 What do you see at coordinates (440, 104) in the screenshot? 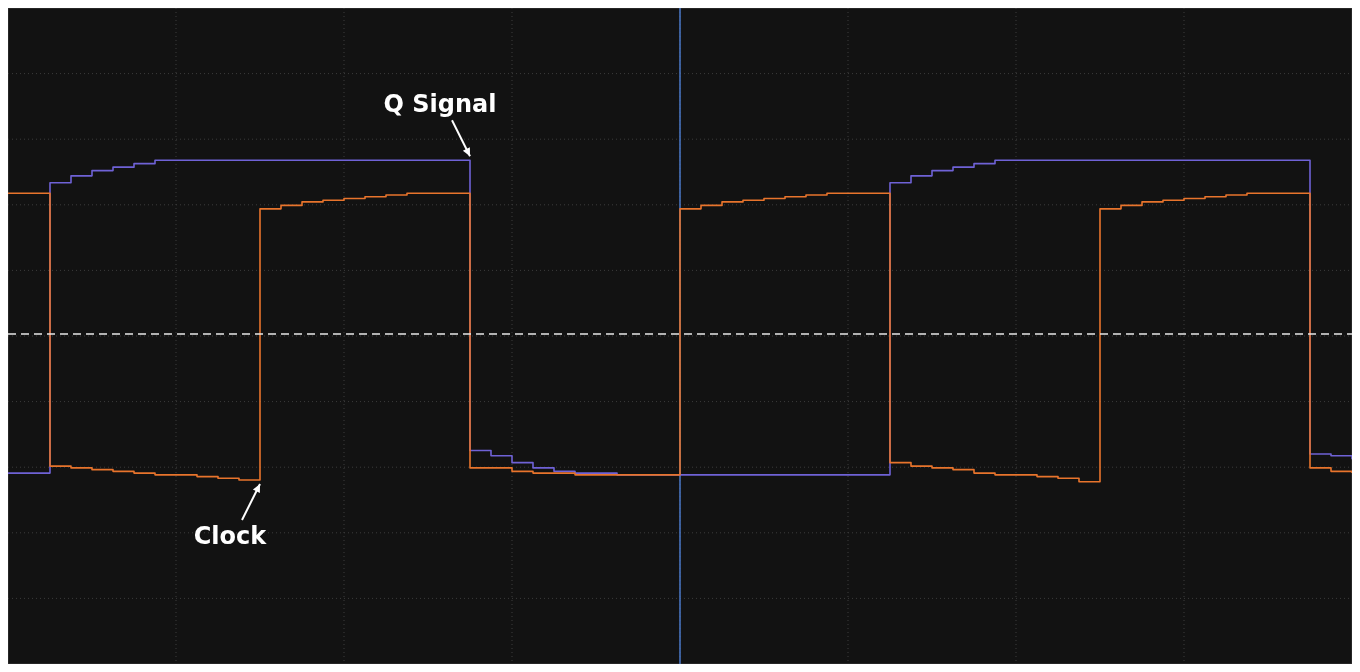
I see `series-label: Q Signal` at bounding box center [440, 104].